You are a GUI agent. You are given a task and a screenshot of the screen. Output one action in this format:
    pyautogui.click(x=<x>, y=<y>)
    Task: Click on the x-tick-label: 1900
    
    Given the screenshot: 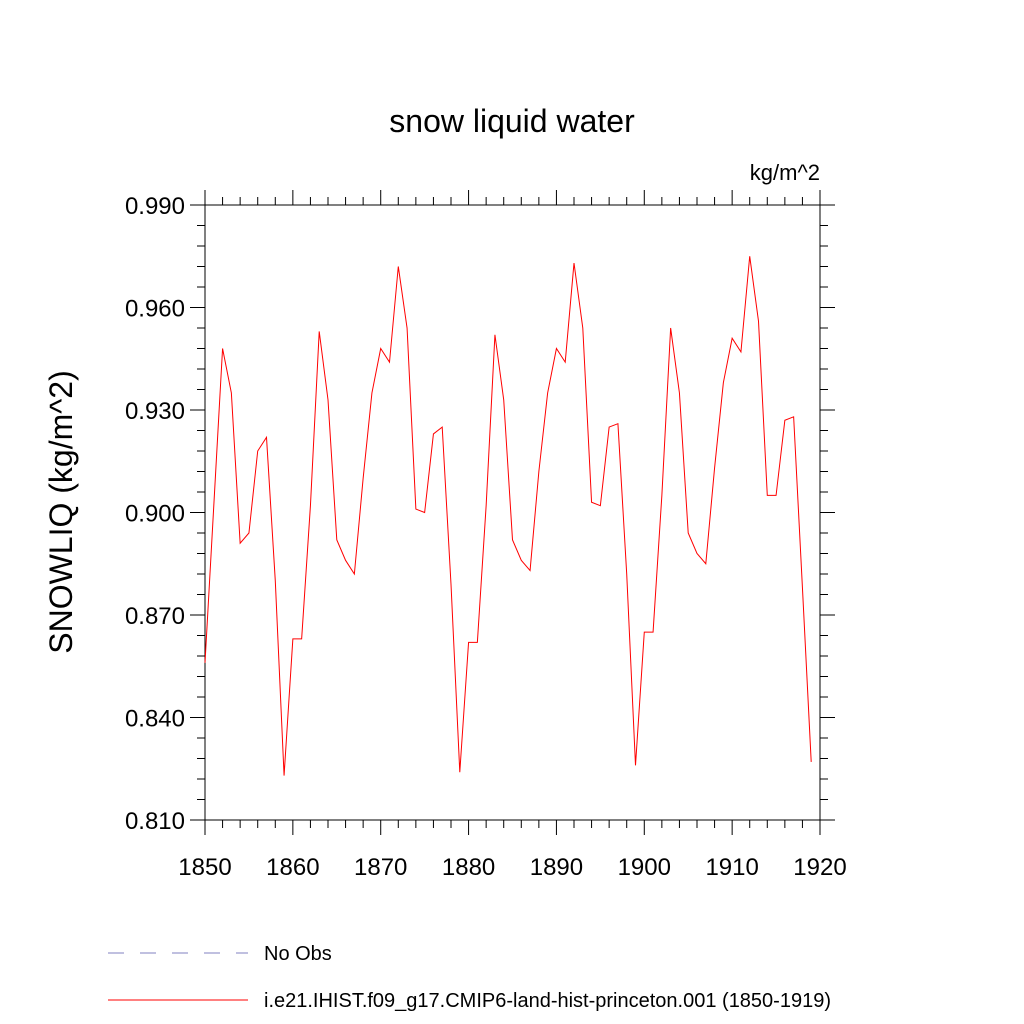 What is the action you would take?
    pyautogui.click(x=644, y=867)
    